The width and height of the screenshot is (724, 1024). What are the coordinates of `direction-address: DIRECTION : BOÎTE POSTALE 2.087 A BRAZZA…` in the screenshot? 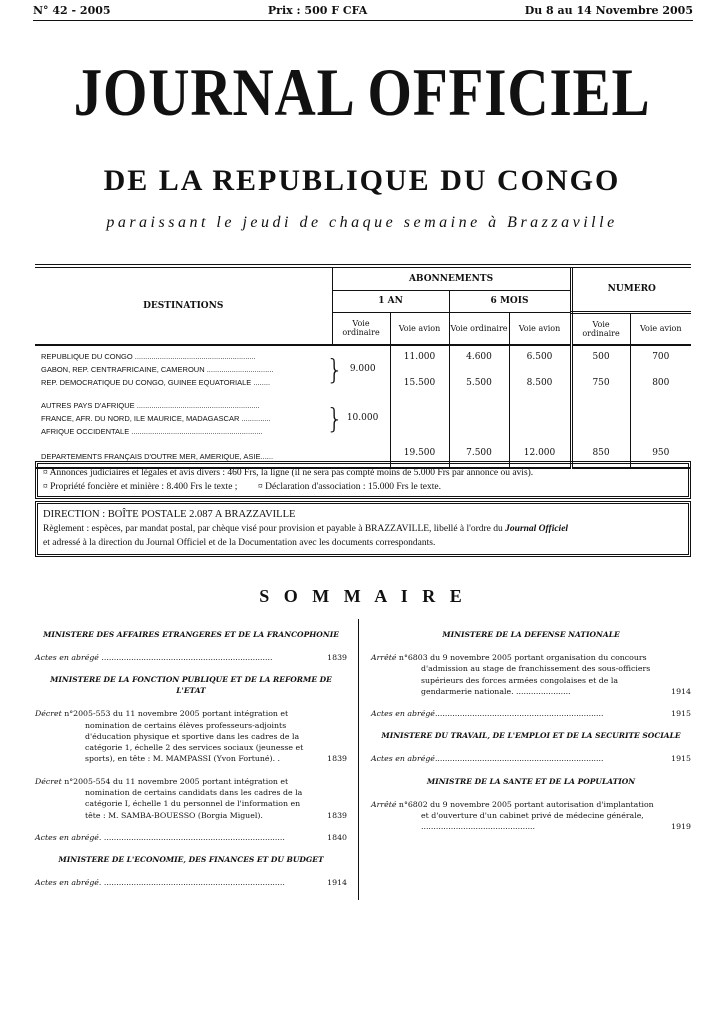 It's located at (169, 514).